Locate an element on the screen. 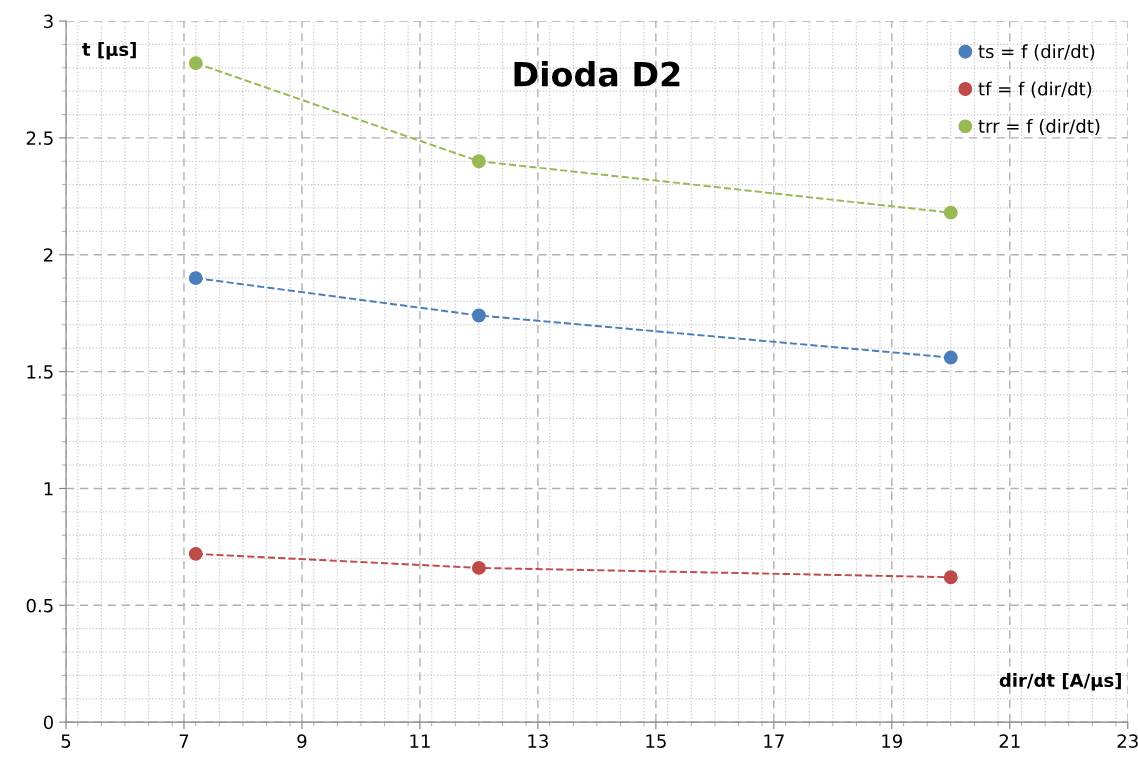  y-tick-label: 1 is located at coordinates (48, 489).